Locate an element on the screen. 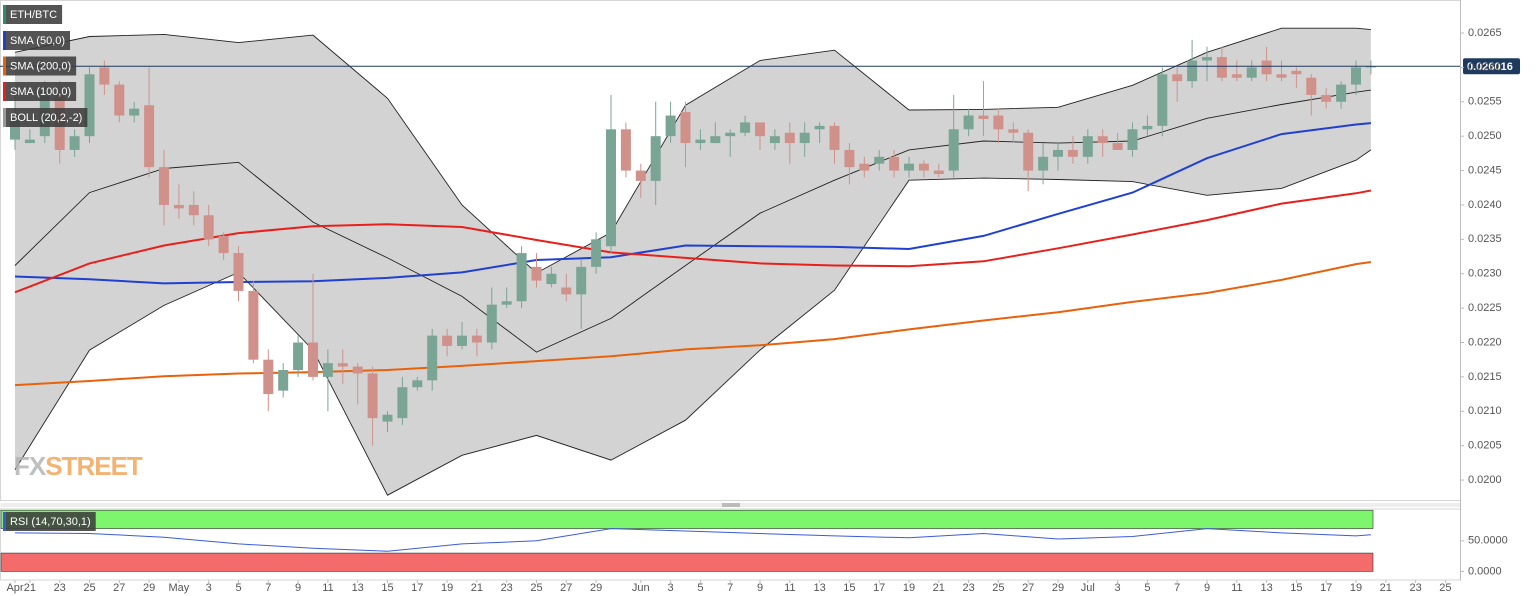 The height and width of the screenshot is (596, 1536). rsi-line is located at coordinates (692, 540).